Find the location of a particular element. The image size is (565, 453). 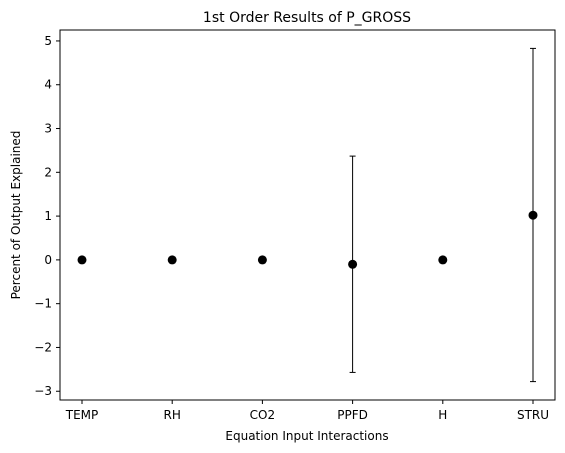

x-tick-label: CO2 is located at coordinates (262, 415).